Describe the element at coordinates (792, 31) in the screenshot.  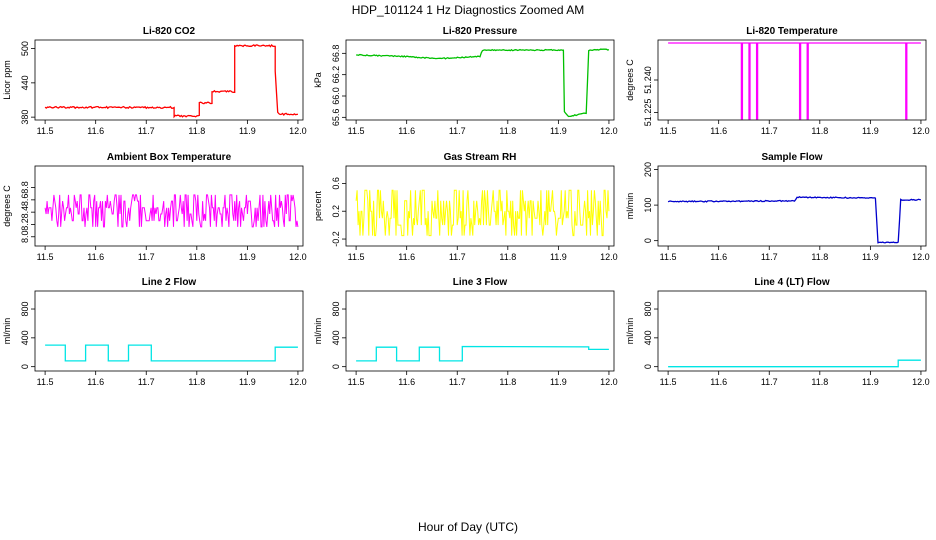
I see `panel-title: Li-820 Temperature` at that location.